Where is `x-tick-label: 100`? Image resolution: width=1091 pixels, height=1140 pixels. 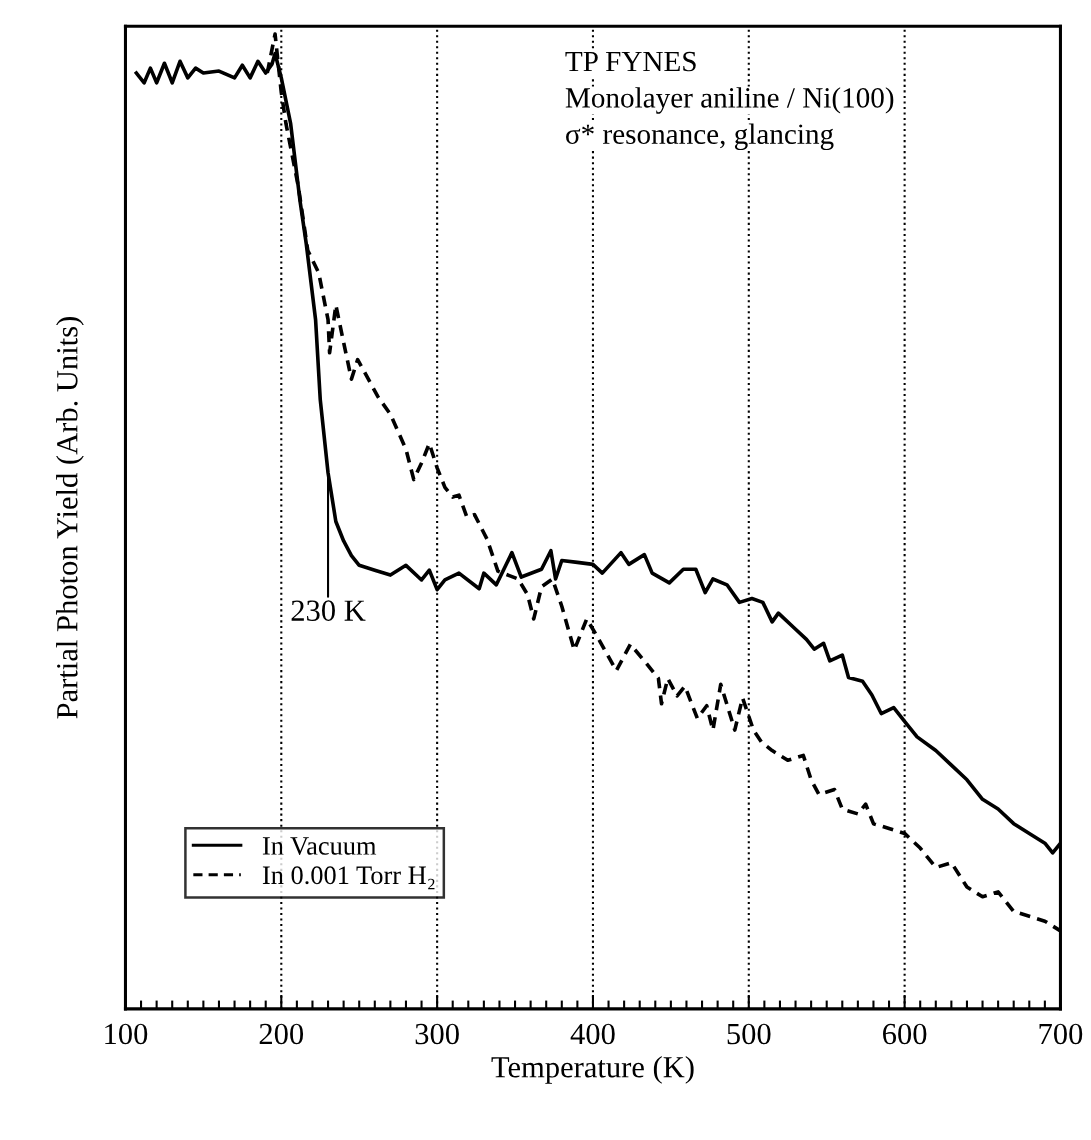 x-tick-label: 100 is located at coordinates (126, 1034).